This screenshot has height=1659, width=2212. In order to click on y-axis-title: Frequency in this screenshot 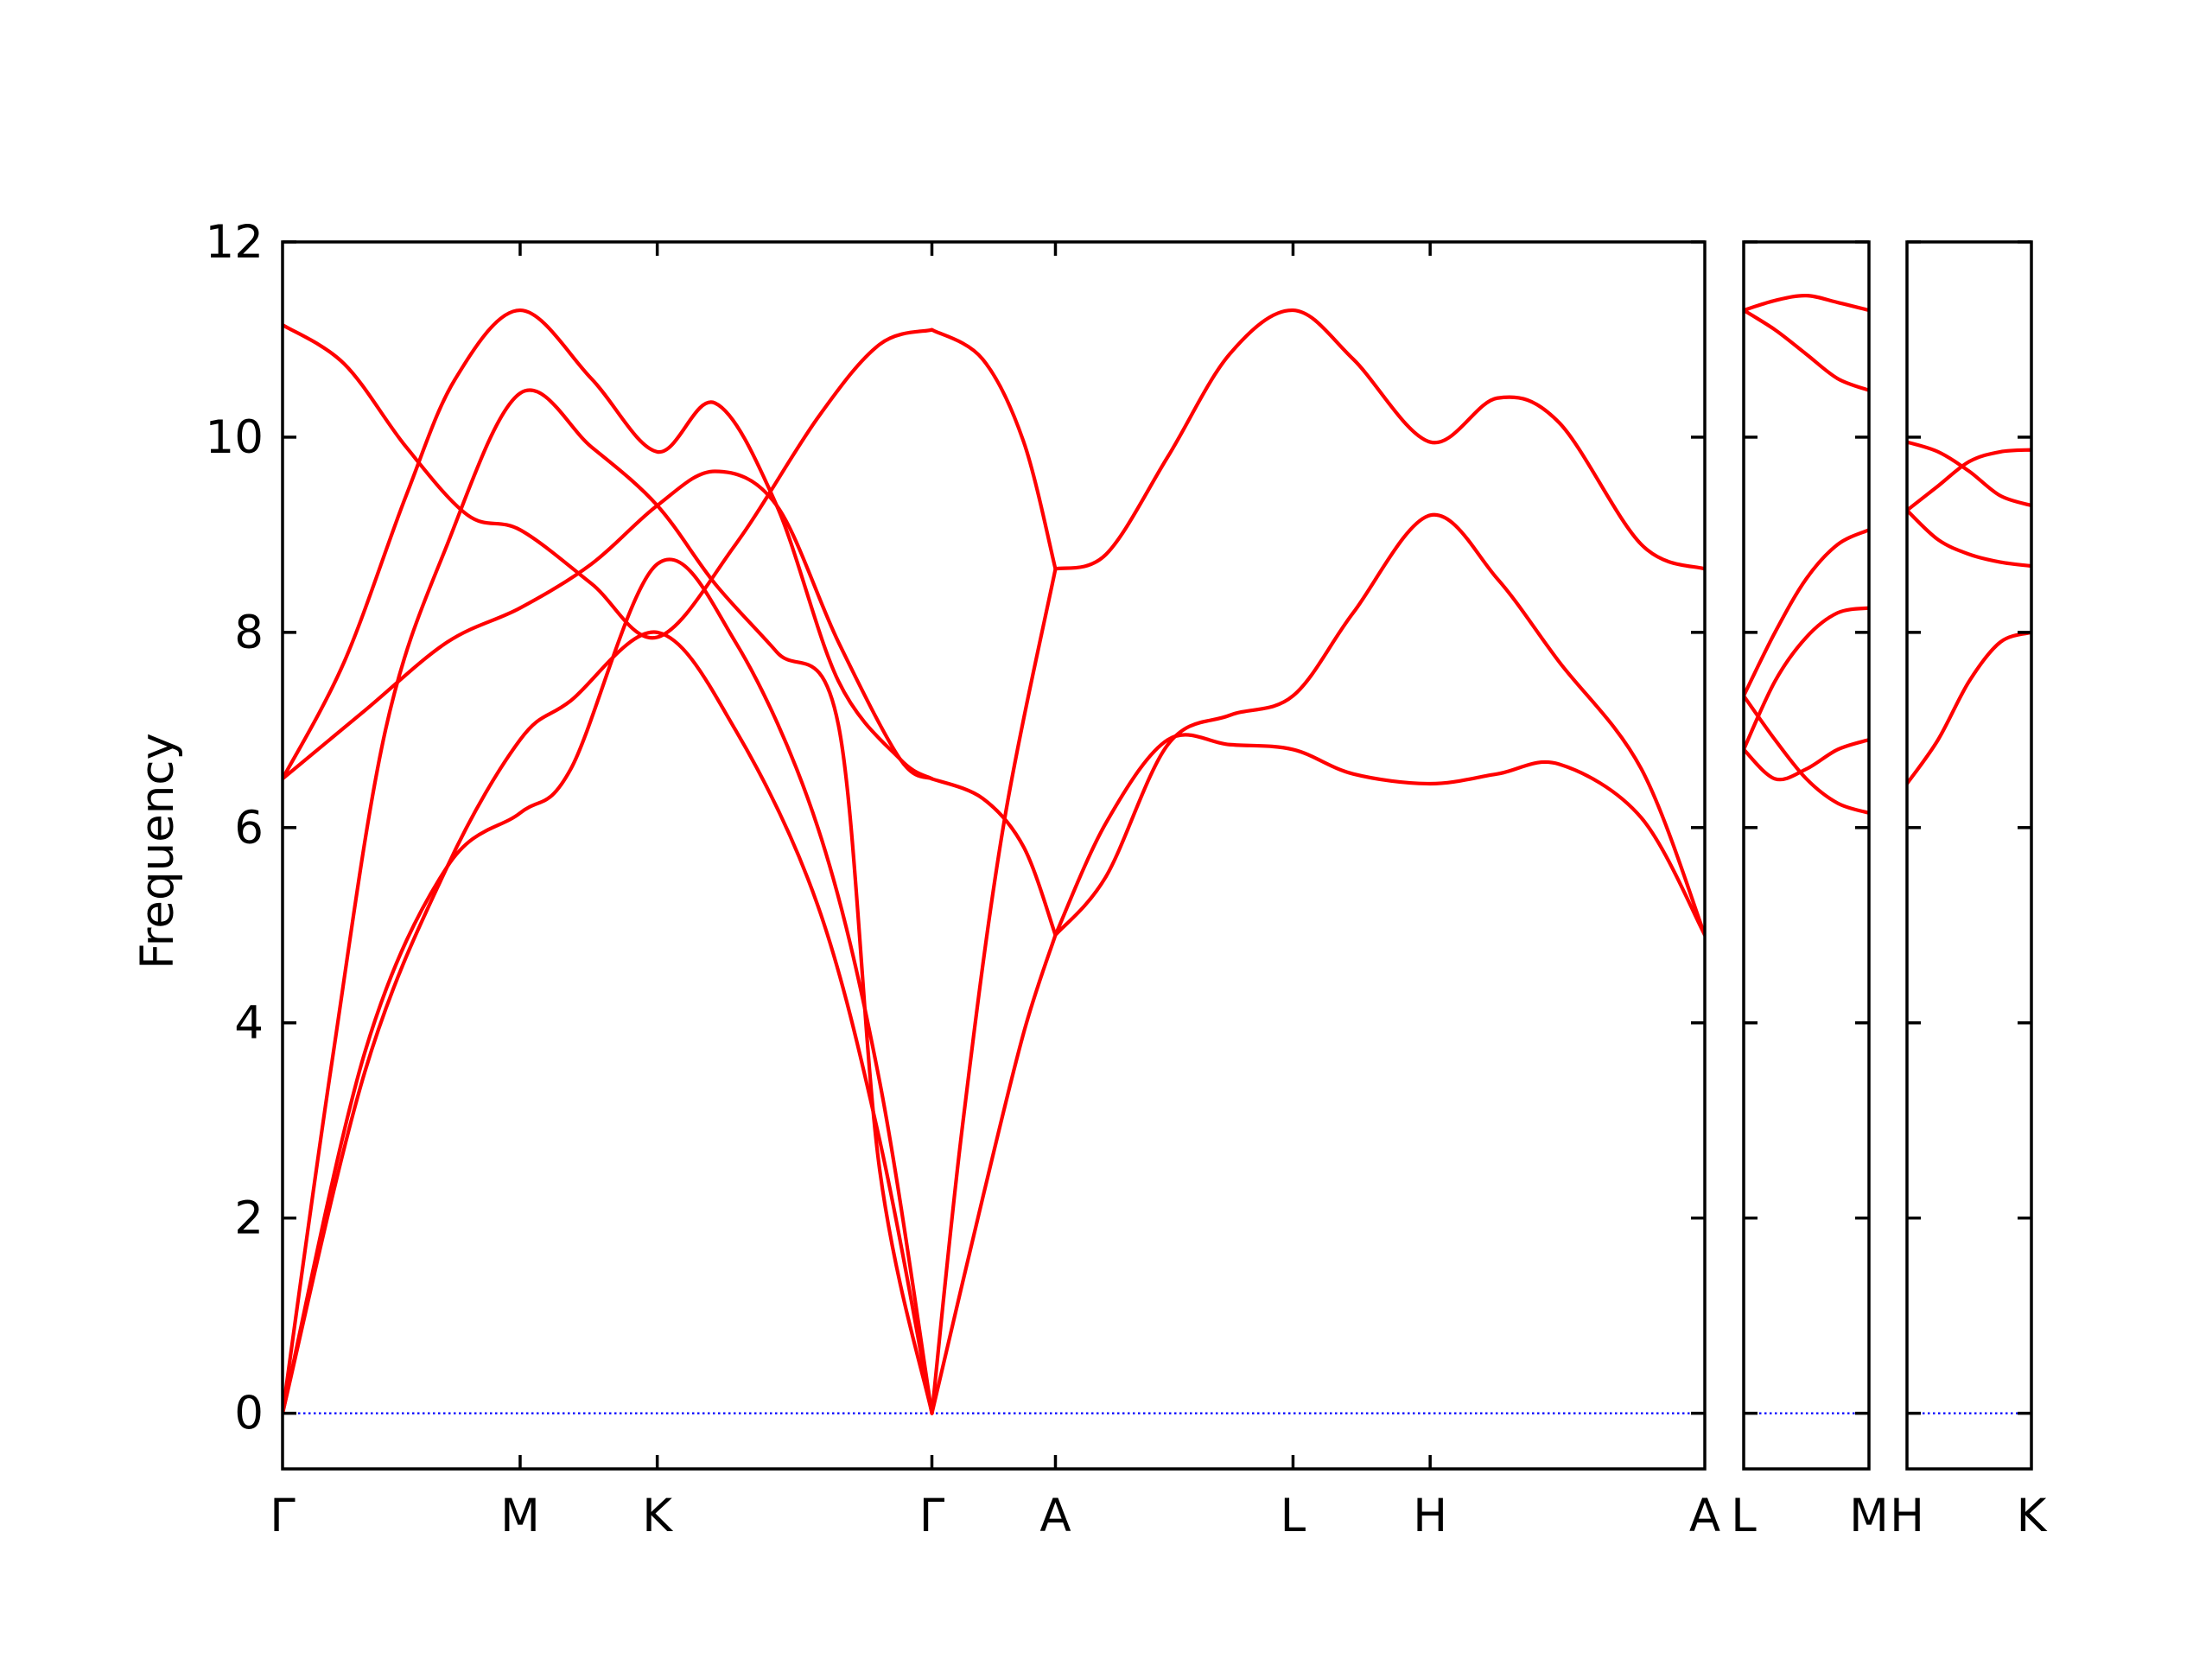, I will do `click(157, 851)`.